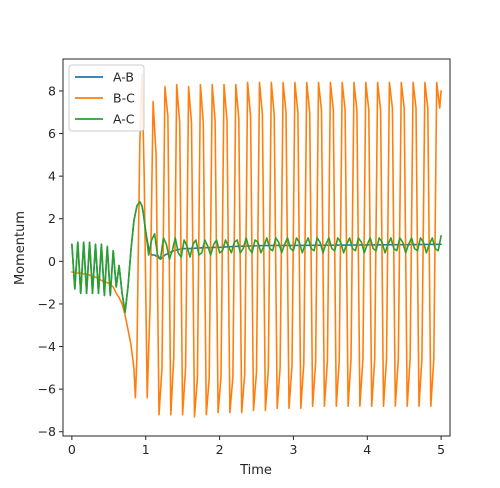 The image size is (500, 488). Describe the element at coordinates (146, 449) in the screenshot. I see `x-tick-label: 1` at that location.